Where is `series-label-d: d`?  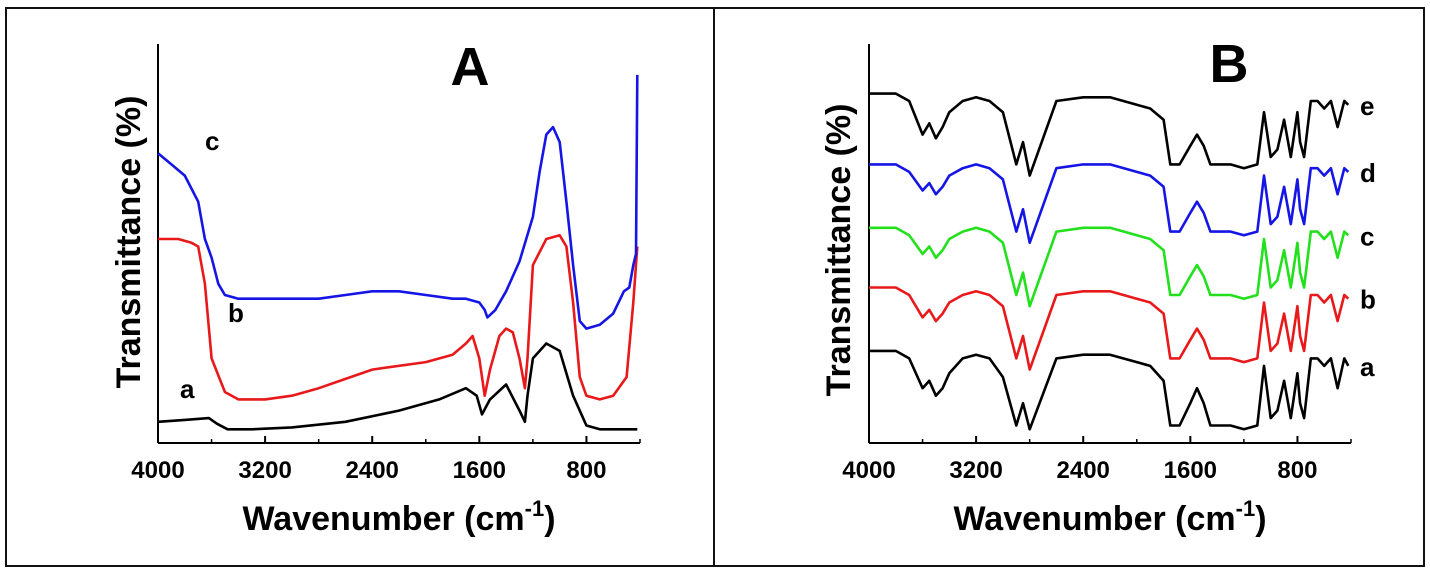 series-label-d: d is located at coordinates (1368, 173).